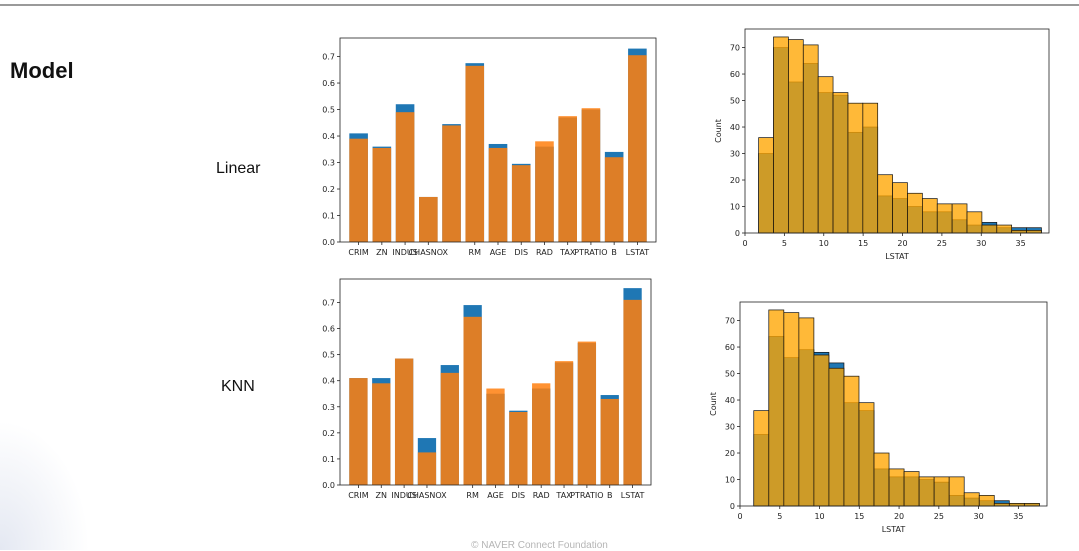  Describe the element at coordinates (544, 252) in the screenshot. I see `x-tick-label: RAD` at that location.